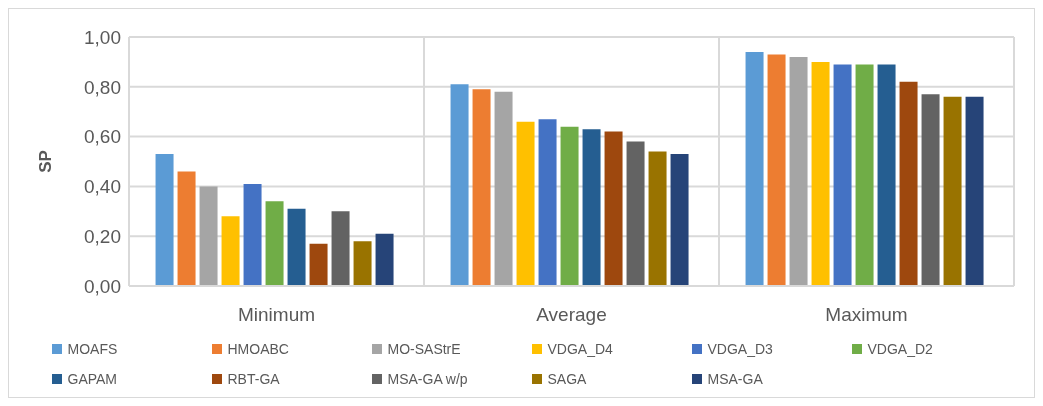  I want to click on legend-label: VDGA_D2, so click(900, 349).